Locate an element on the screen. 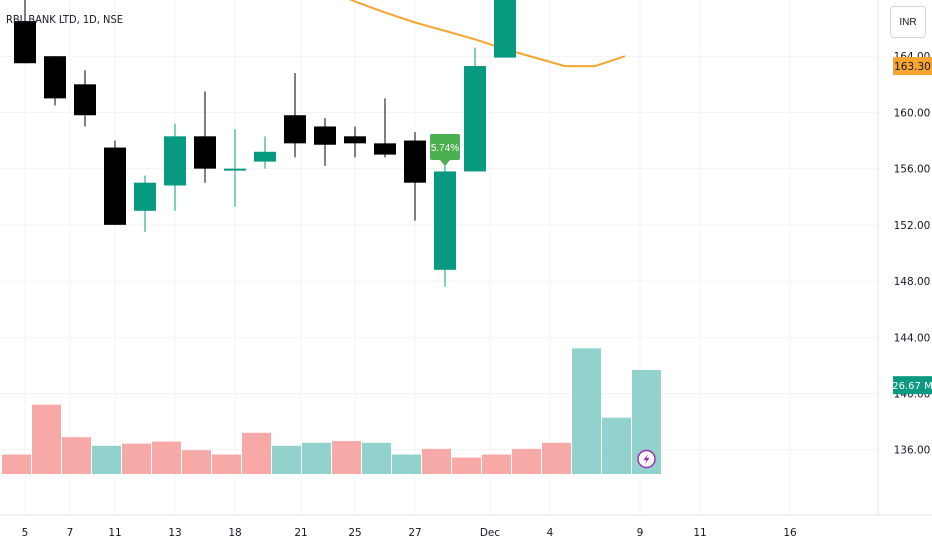 The width and height of the screenshot is (932, 550). last-price-badge: 163.30 is located at coordinates (912, 66).